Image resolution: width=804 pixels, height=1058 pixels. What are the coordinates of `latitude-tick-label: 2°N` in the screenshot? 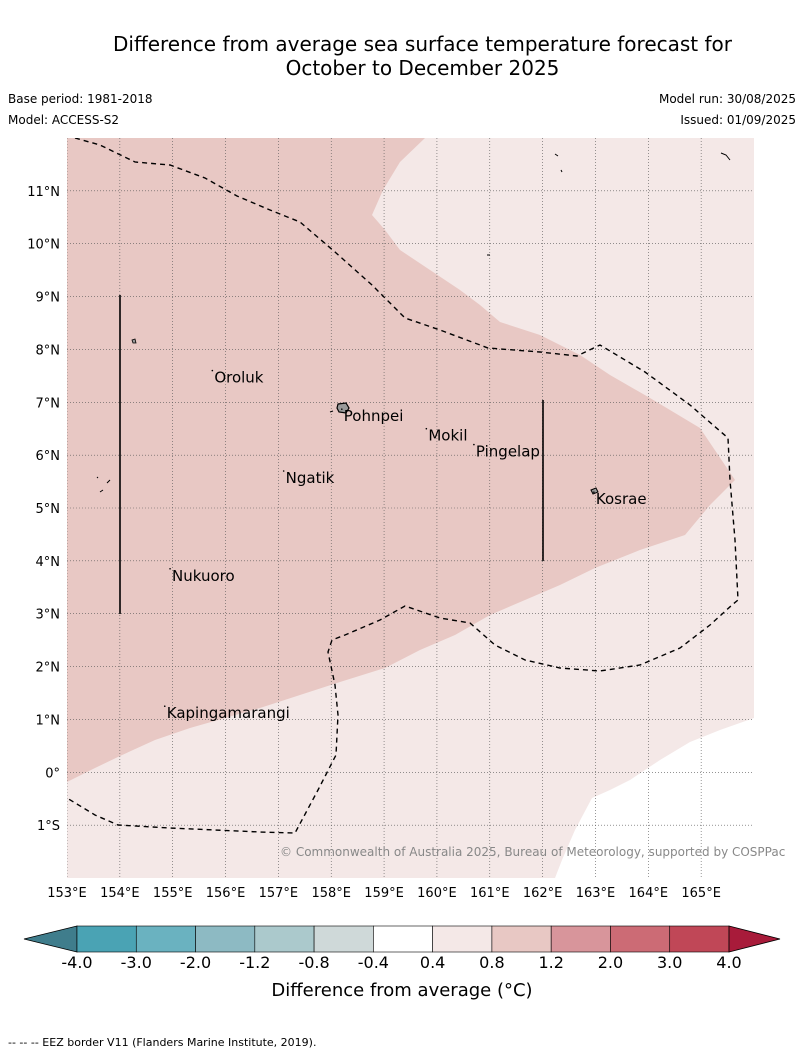 It's located at (48, 668).